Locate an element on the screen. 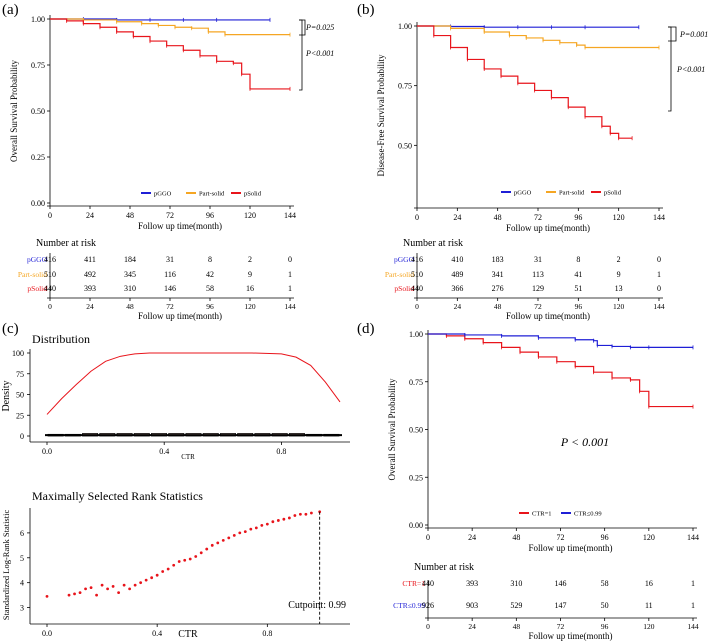  risk-table-cell: 146 is located at coordinates (170, 288).